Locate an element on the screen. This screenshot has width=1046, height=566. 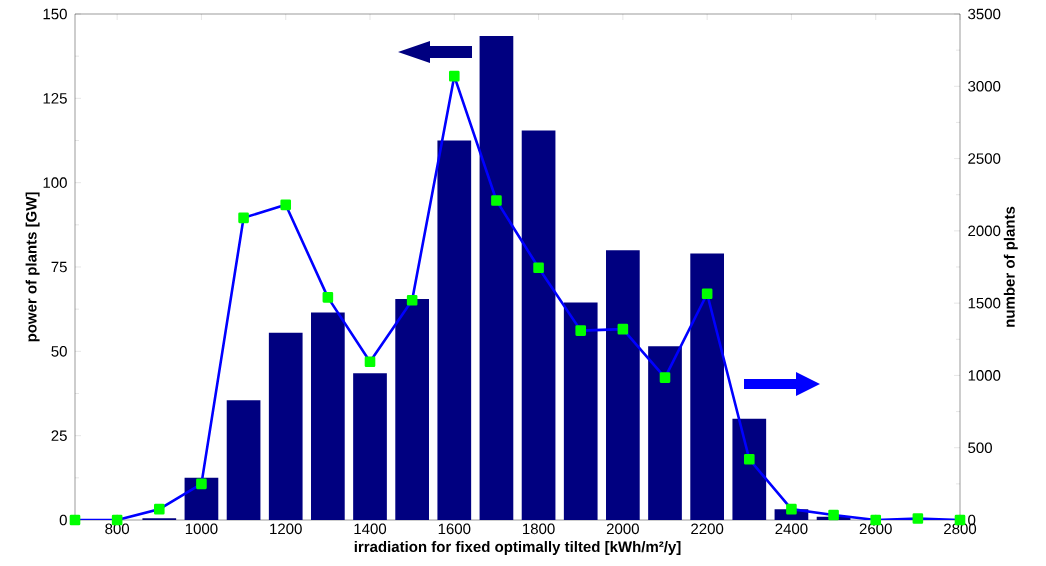
y-tick-label: 0 is located at coordinates (63, 520).